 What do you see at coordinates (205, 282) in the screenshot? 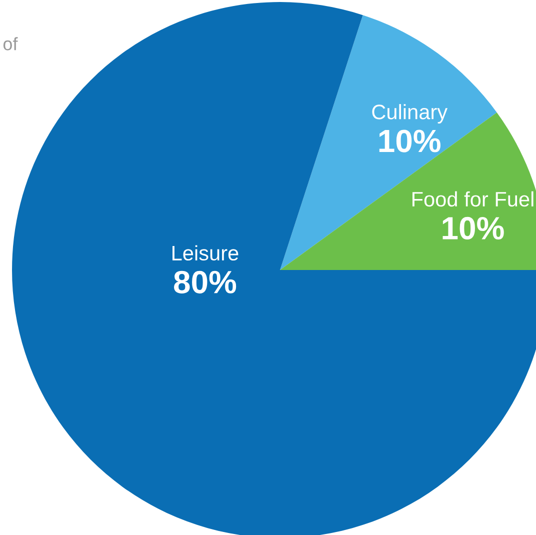
I see `data-label: 80%` at bounding box center [205, 282].